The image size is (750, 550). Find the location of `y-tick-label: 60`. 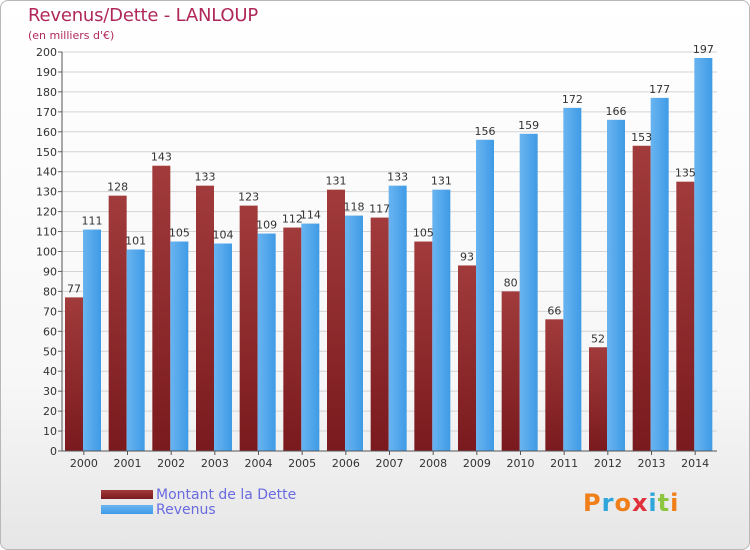

y-tick-label: 60 is located at coordinates (50, 331).